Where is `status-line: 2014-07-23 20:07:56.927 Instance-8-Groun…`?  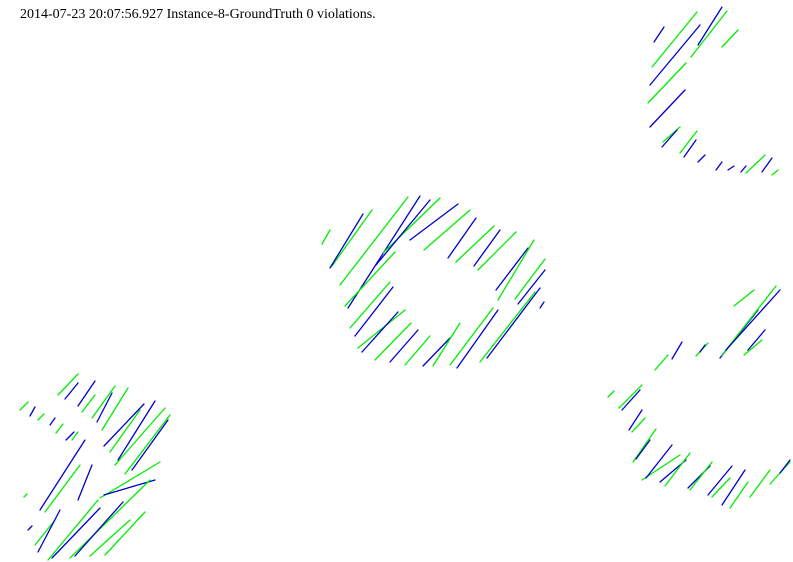 status-line: 2014-07-23 20:07:56.927 Instance-8-Groun… is located at coordinates (198, 14).